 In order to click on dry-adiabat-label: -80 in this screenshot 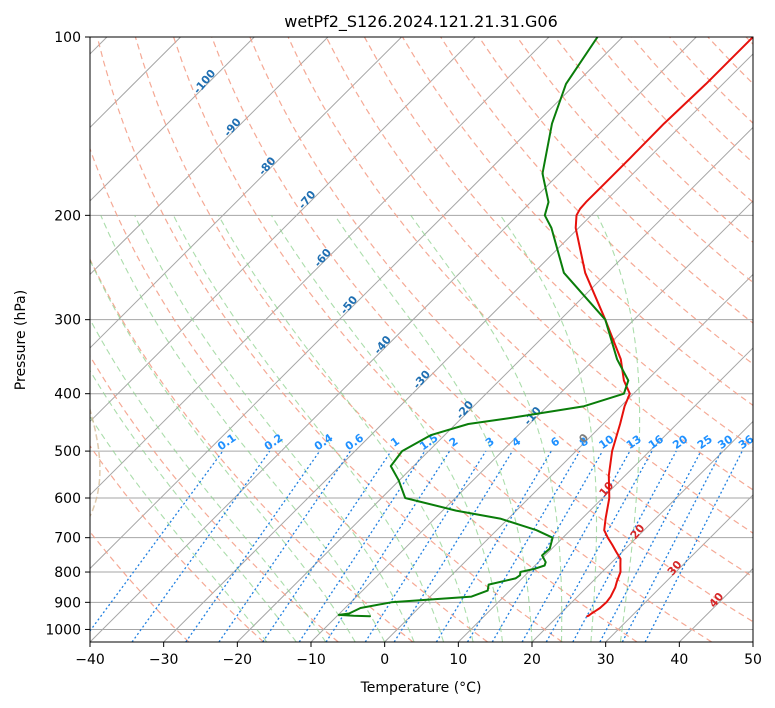, I will do `click(267, 166)`.